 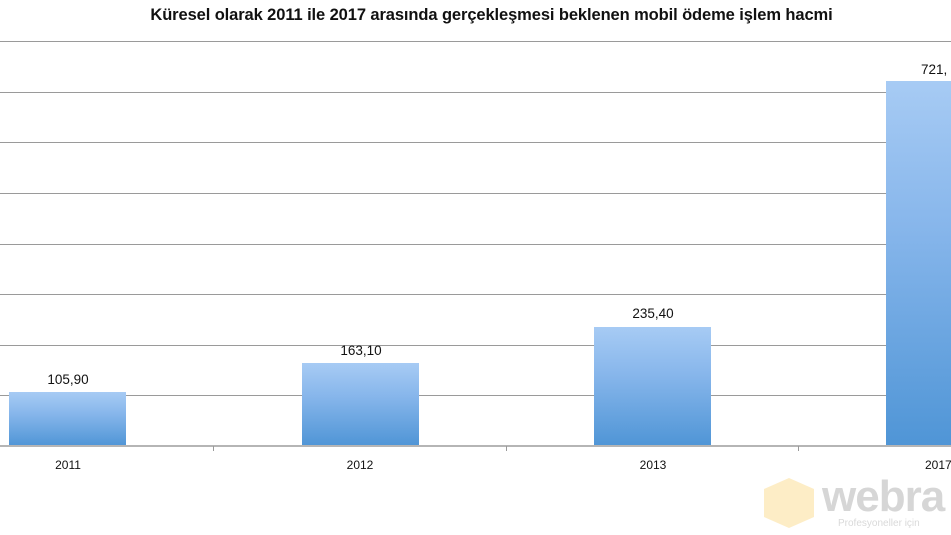 I want to click on bar-2017, so click(x=918, y=263).